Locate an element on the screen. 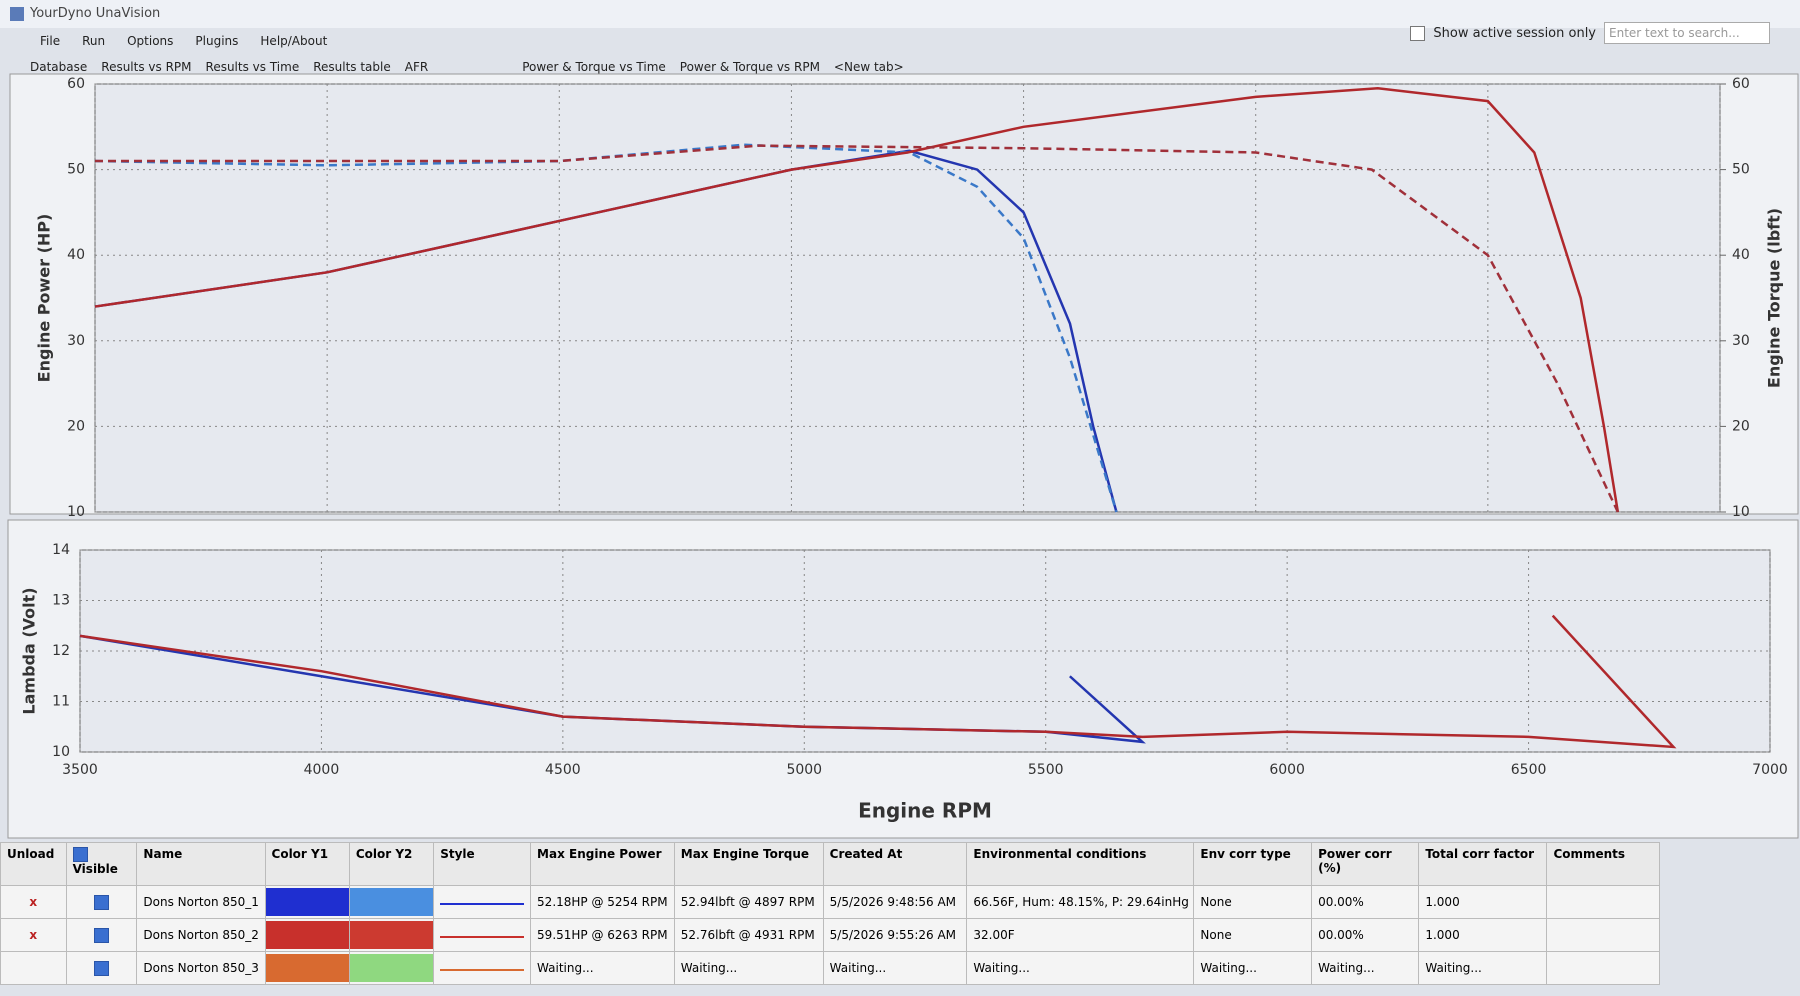  tab: Results table is located at coordinates (352, 67).